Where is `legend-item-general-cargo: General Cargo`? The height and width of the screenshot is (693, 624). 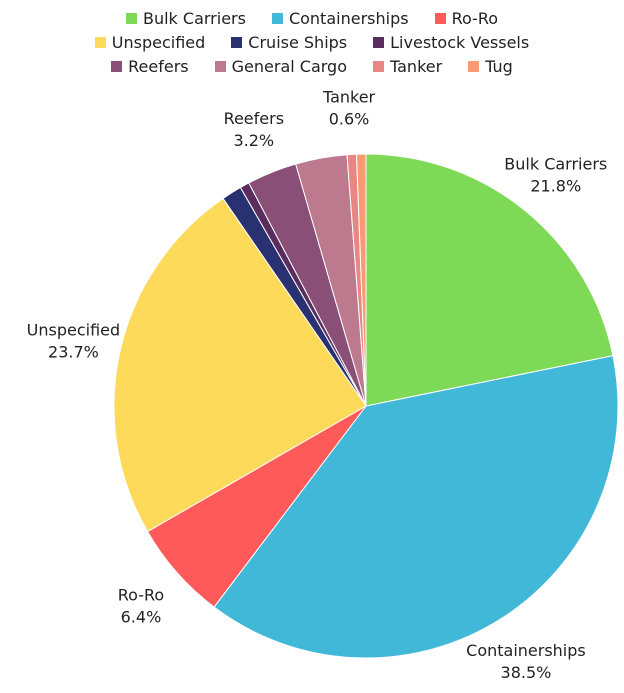
legend-item-general-cargo: General Cargo is located at coordinates (280, 66).